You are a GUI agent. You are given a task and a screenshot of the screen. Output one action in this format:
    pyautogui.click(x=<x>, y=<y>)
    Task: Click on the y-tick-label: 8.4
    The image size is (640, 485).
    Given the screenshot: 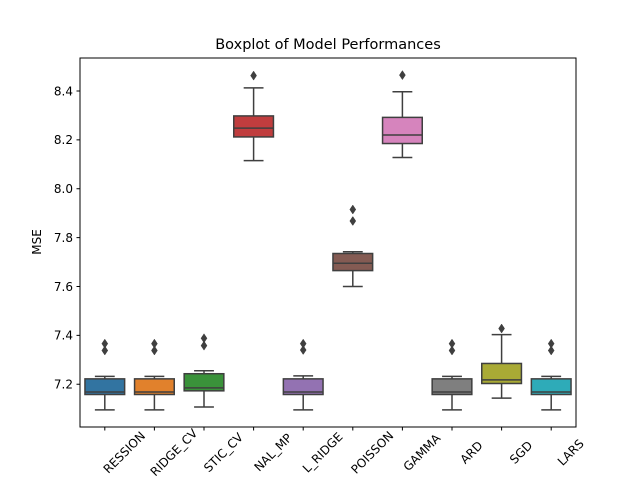 What is the action you would take?
    pyautogui.click(x=63, y=91)
    